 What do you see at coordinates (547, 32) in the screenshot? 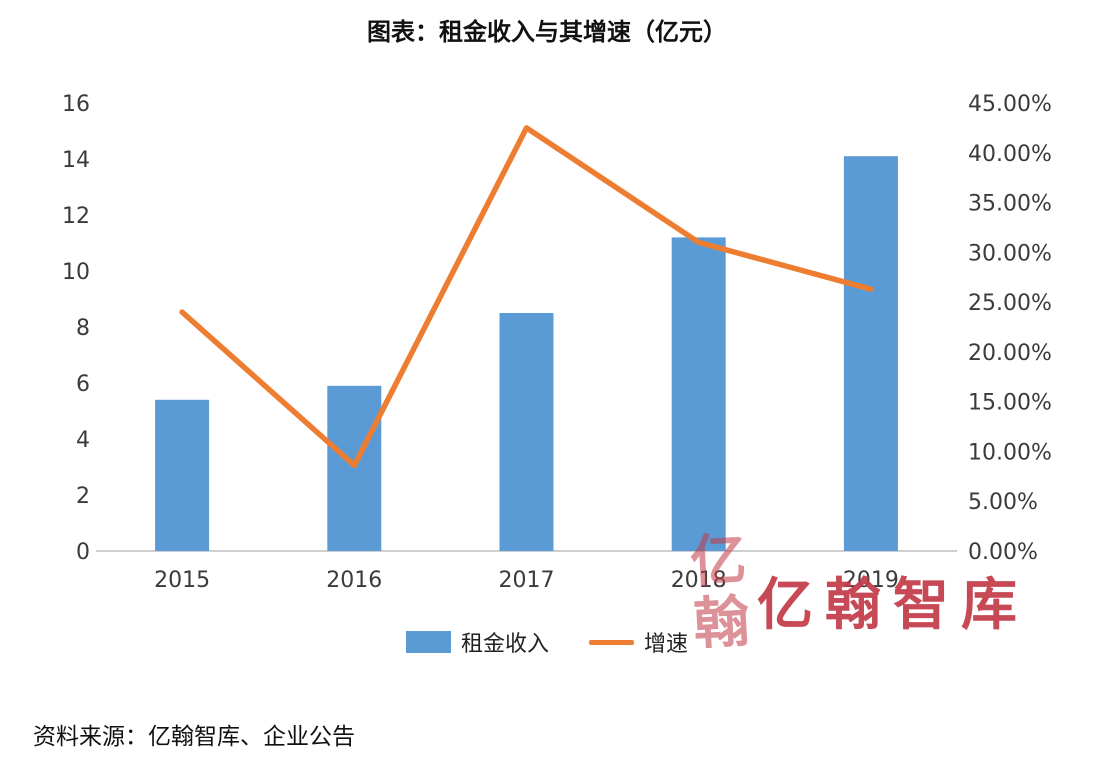
I see `chart-title: 图表：租金收入与其增速（亿元）` at bounding box center [547, 32].